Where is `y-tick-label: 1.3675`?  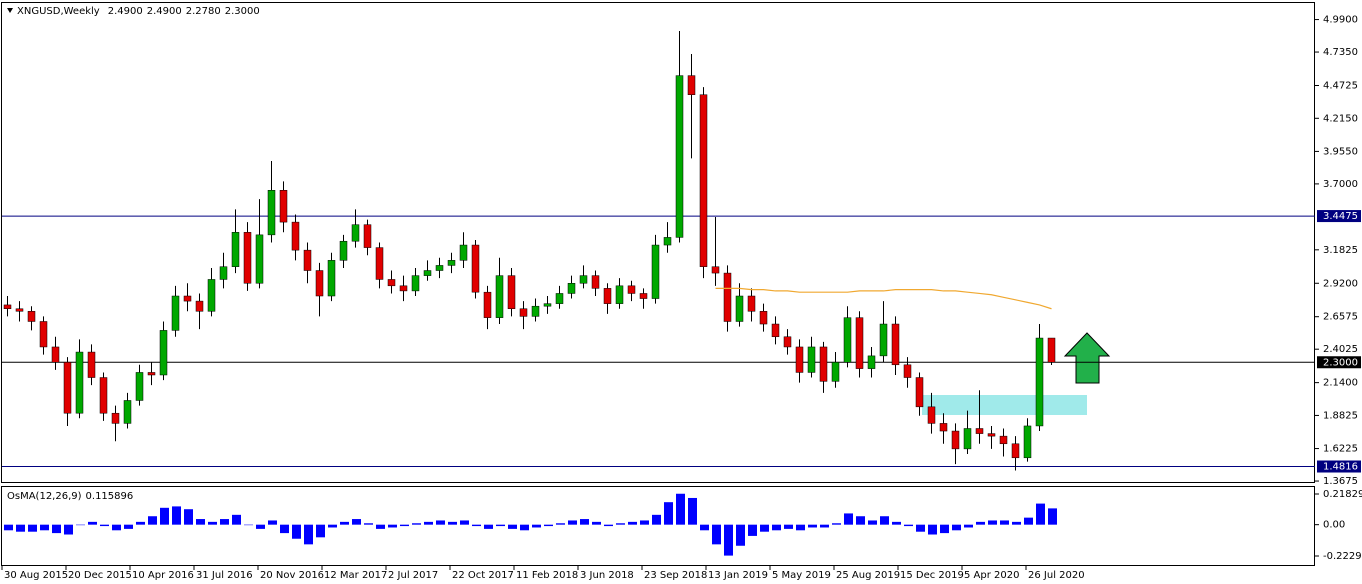 y-tick-label: 1.3675 is located at coordinates (1340, 481).